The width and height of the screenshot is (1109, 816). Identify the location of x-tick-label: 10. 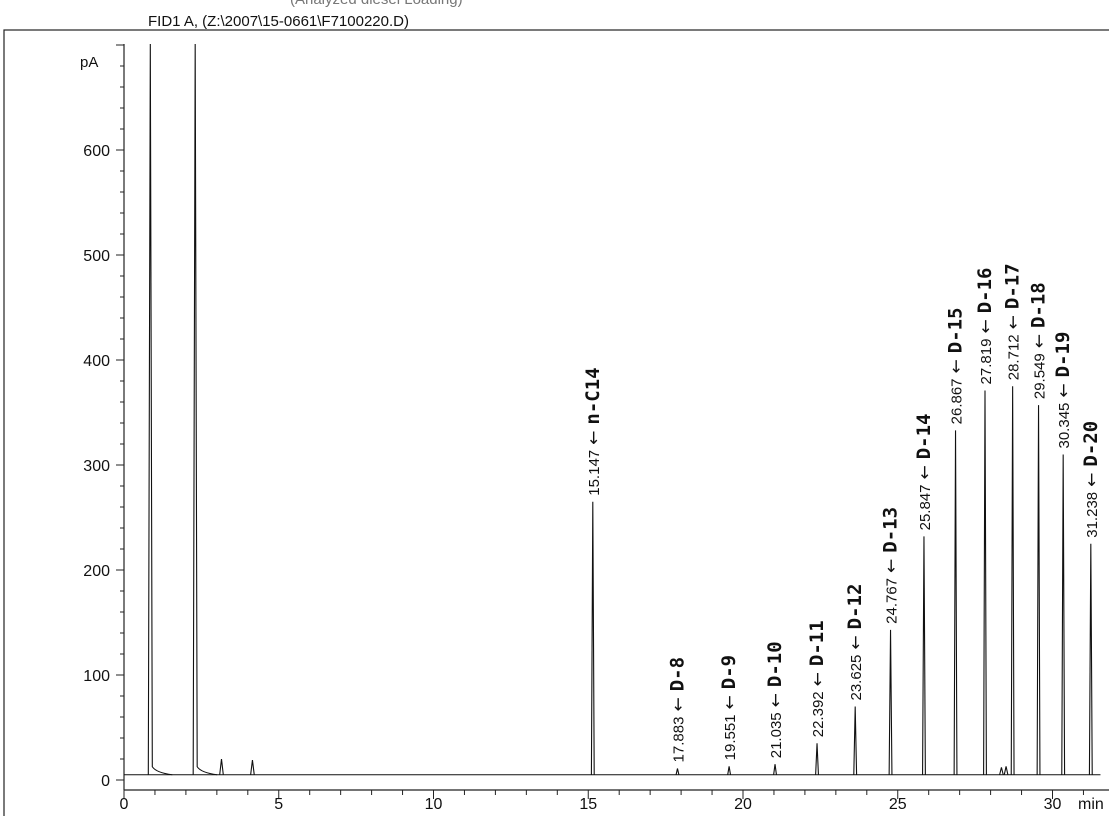
(434, 804).